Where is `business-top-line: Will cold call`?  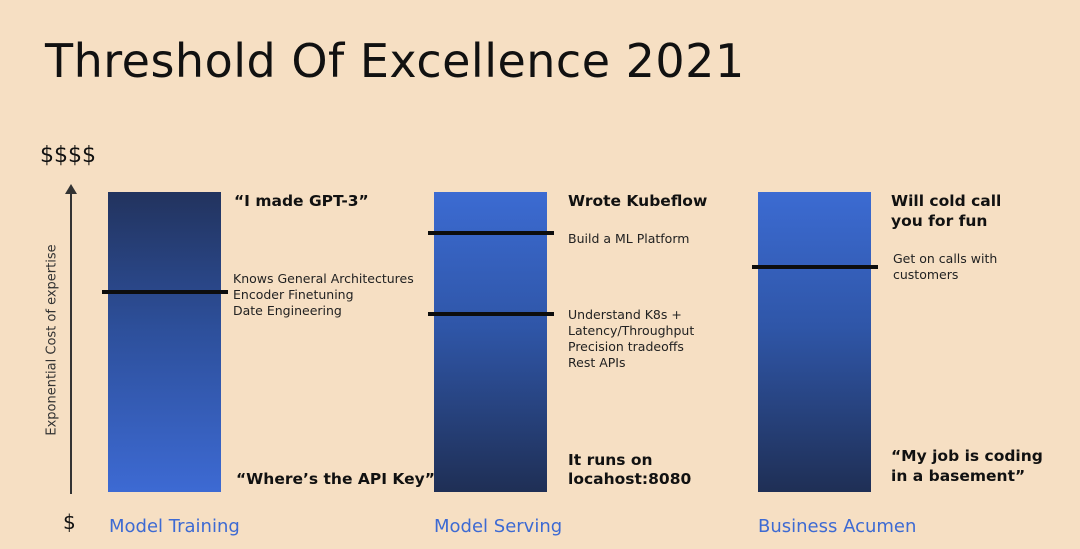
business-top-line: Will cold call is located at coordinates (946, 201).